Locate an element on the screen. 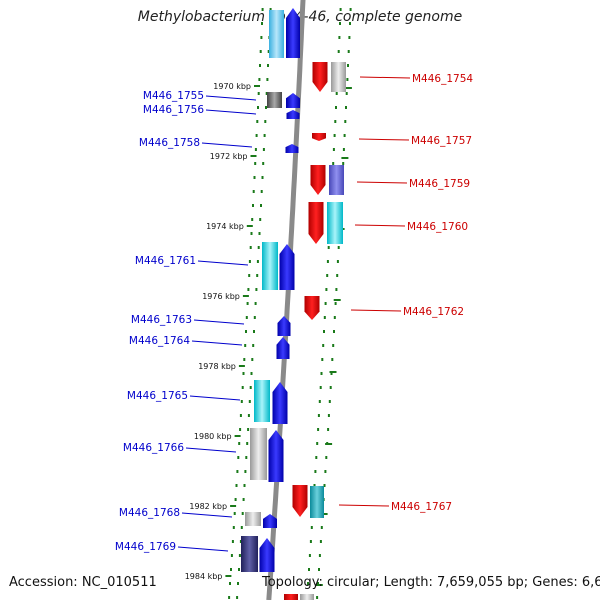 The image size is (600, 600). gene-label-forward: M446_1769 is located at coordinates (145, 547).